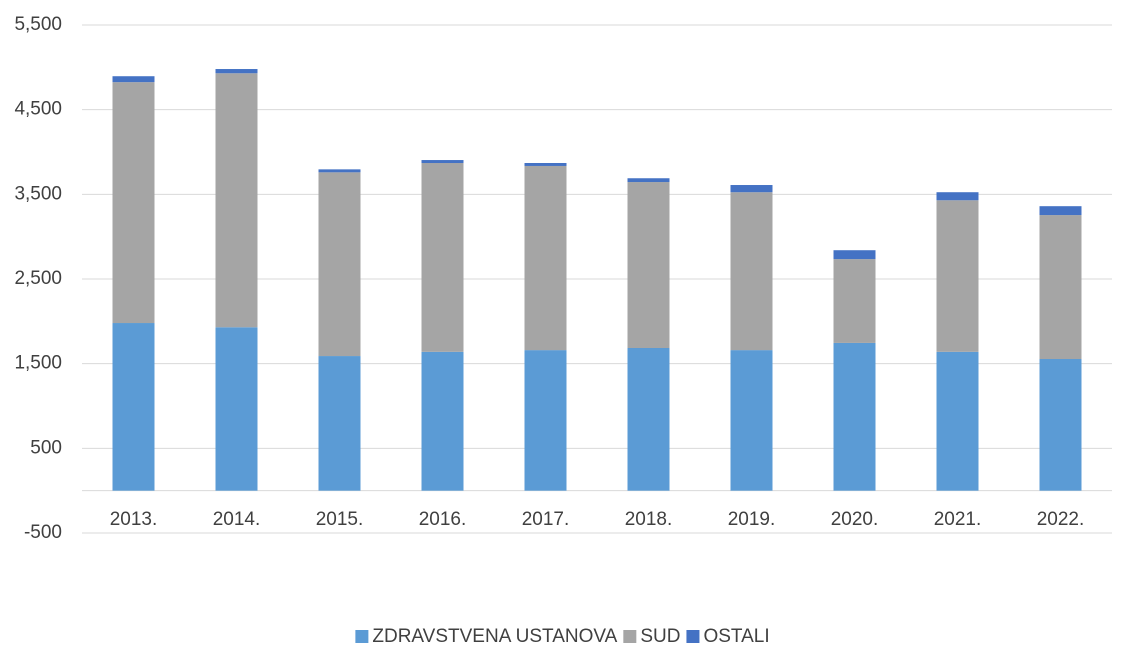  What do you see at coordinates (752, 519) in the screenshot?
I see `x-tick-label: 2019.` at bounding box center [752, 519].